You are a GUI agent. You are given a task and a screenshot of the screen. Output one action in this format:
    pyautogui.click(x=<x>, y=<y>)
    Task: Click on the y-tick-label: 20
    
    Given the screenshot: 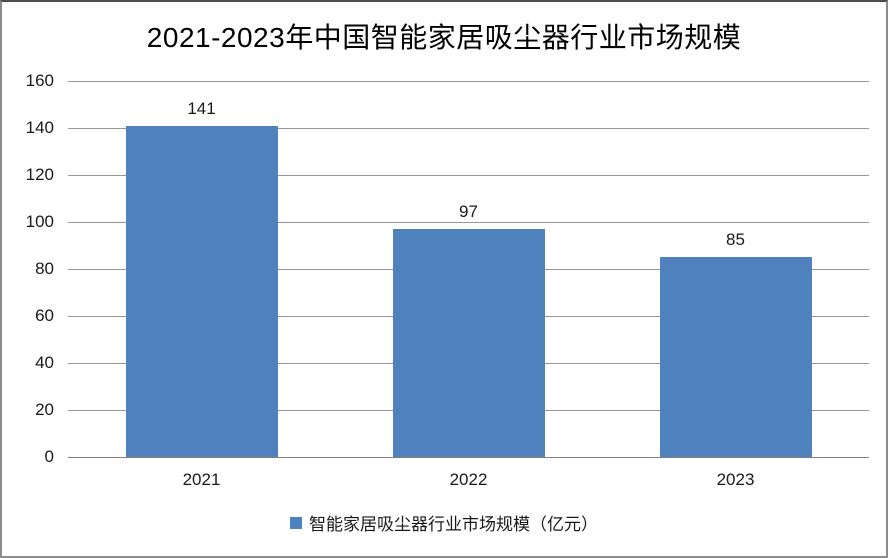 What is the action you would take?
    pyautogui.click(x=44, y=409)
    